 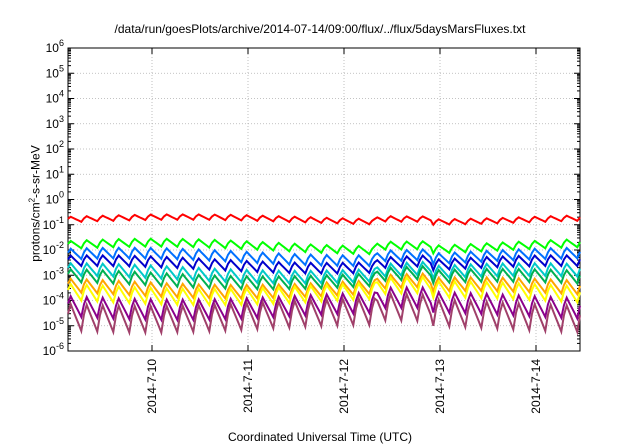 I want to click on y-tick-label: 10¹, so click(x=55, y=172).